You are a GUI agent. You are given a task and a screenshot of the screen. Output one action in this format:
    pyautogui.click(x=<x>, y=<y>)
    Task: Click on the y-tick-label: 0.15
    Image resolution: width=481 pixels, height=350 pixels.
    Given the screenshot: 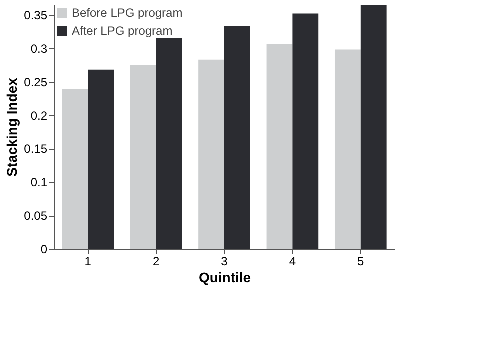 What is the action you would take?
    pyautogui.click(x=36, y=149)
    